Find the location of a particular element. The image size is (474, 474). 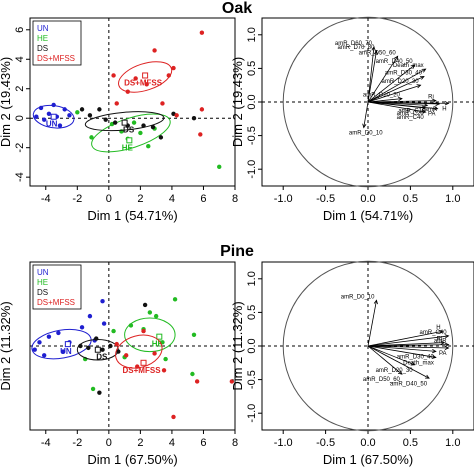

oak-var-x-axis-label: Dim 1 (54.71%) is located at coordinates (368, 215).